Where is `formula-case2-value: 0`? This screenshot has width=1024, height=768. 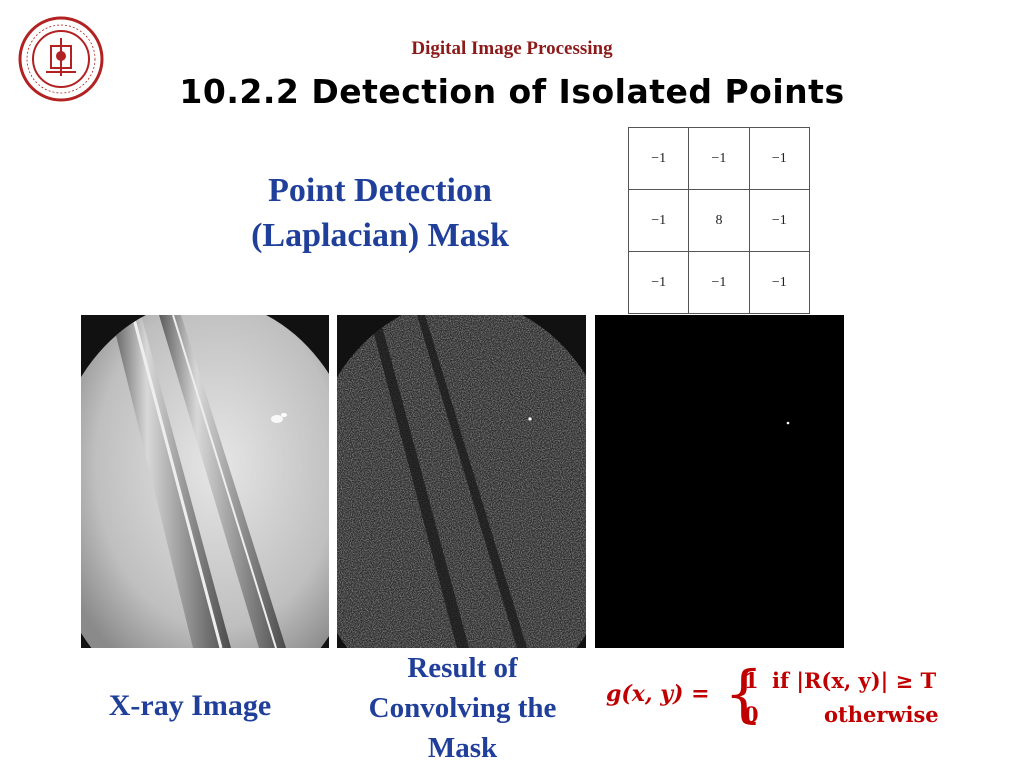
formula-case2-value: 0 is located at coordinates (751, 714).